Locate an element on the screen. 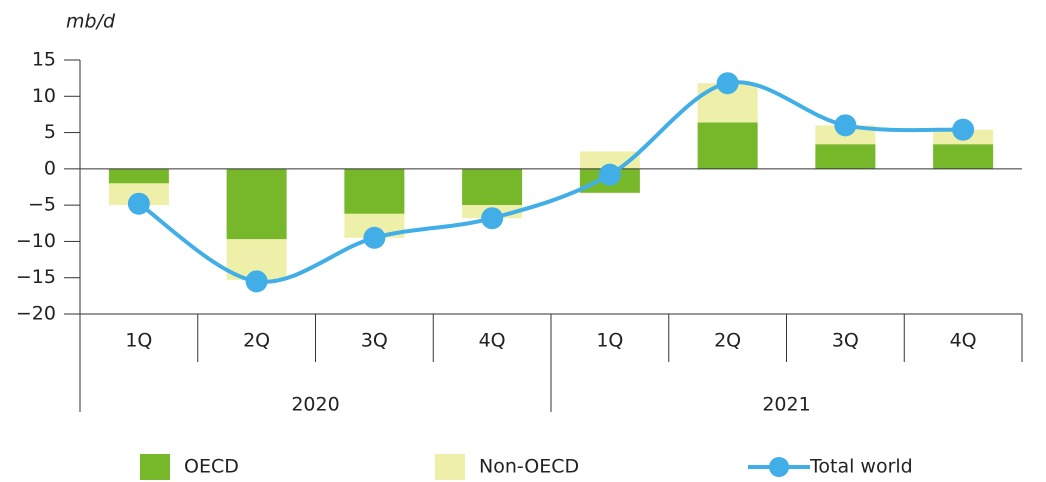 This screenshot has width=1046, height=482. y-tick-label: −15 is located at coordinates (36, 277).